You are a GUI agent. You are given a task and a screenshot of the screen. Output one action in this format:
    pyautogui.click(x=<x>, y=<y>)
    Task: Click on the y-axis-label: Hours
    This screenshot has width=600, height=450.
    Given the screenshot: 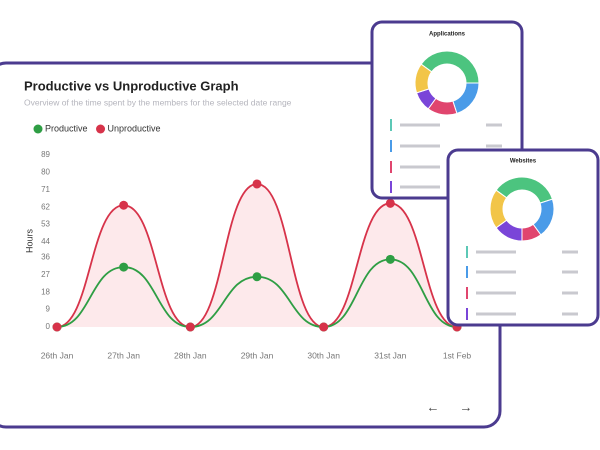 What is the action you would take?
    pyautogui.click(x=29, y=241)
    